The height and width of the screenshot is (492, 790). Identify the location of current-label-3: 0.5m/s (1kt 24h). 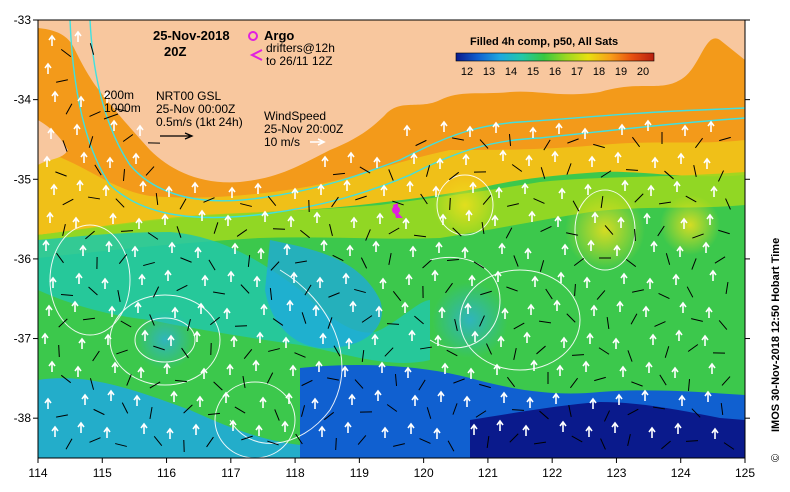
(199, 122).